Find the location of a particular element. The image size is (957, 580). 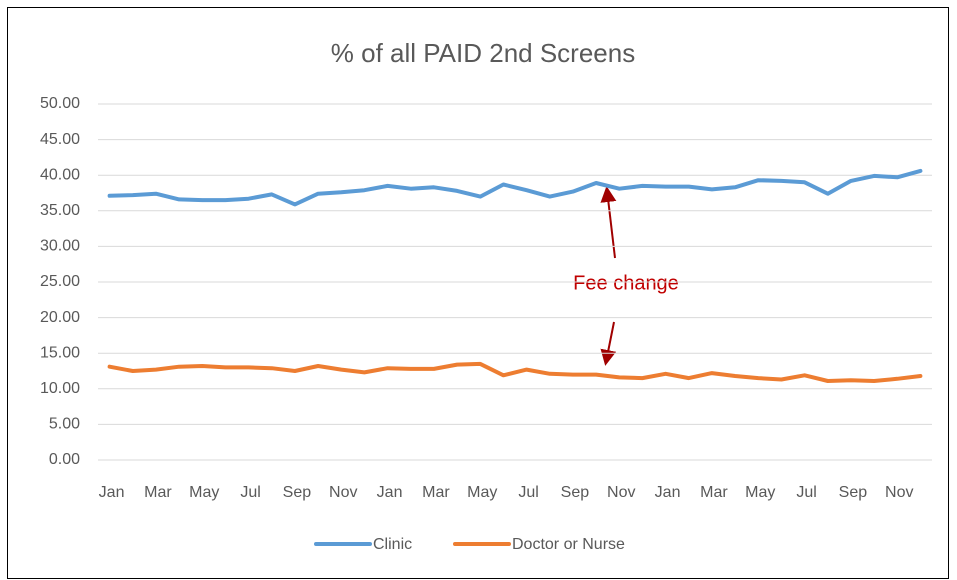

y-tick-label: 45.00 is located at coordinates (60, 139).